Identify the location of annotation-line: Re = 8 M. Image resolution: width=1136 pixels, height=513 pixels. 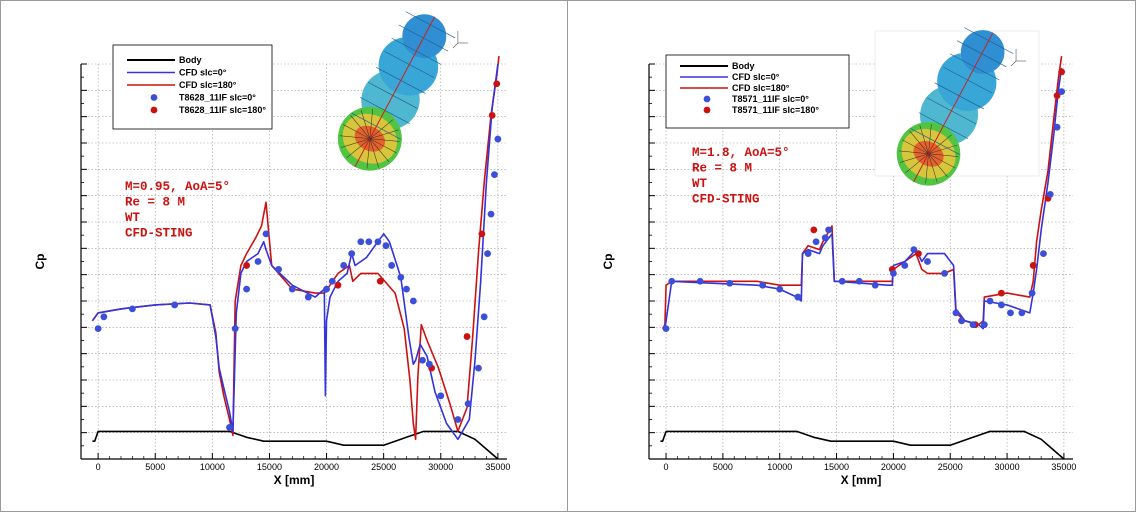
(155, 203).